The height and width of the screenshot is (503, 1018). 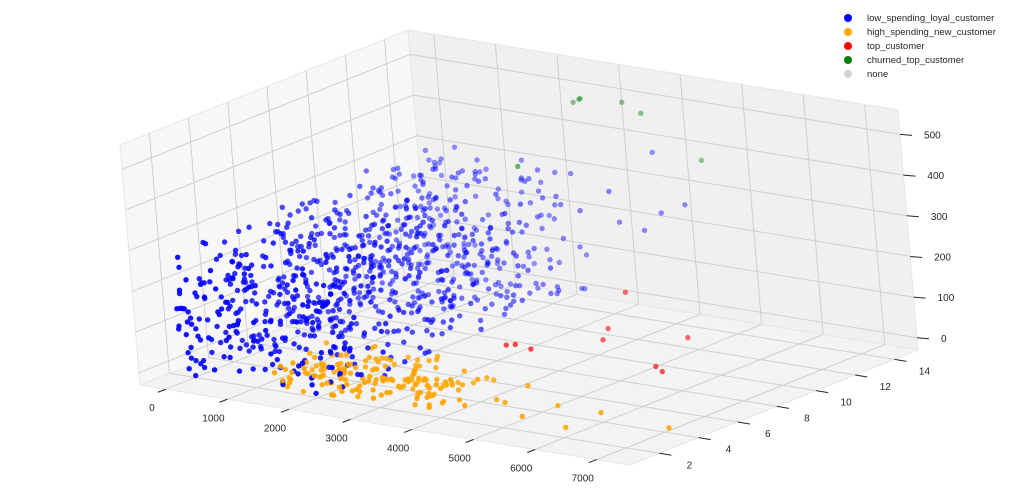 What do you see at coordinates (935, 176) in the screenshot?
I see `tick-label: 400` at bounding box center [935, 176].